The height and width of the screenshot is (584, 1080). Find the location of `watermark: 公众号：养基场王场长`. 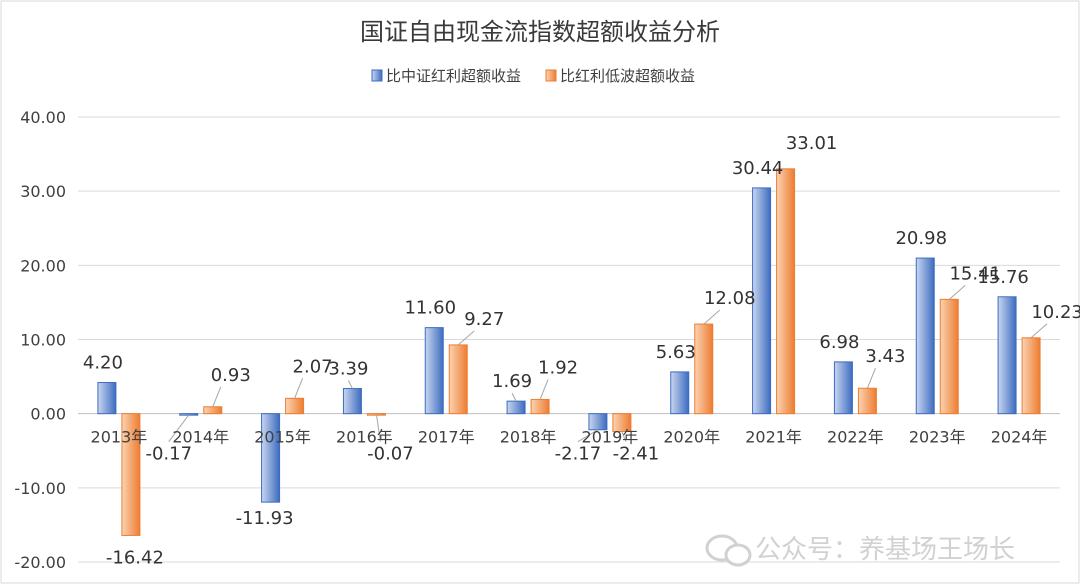

watermark: 公众号：养基场王场长 is located at coordinates (860, 550).